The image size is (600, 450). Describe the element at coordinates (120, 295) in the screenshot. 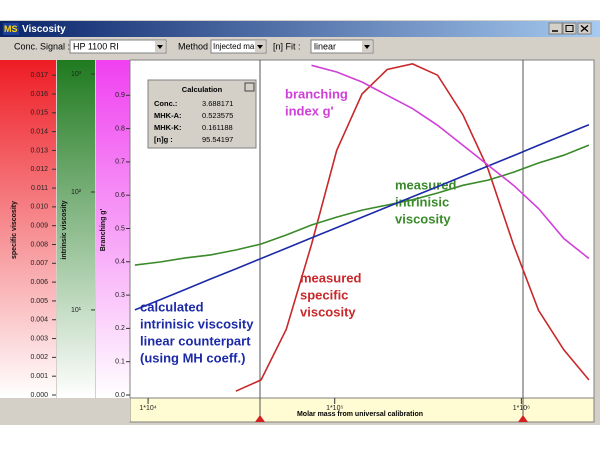

I see `y-tick-label: 0.3` at that location.